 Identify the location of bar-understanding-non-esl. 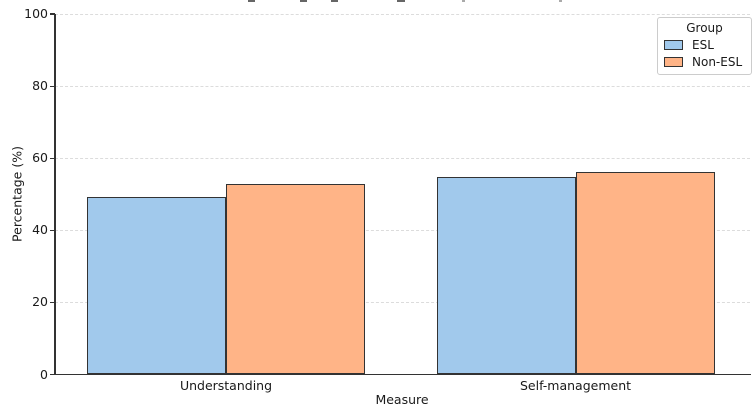
(295, 279).